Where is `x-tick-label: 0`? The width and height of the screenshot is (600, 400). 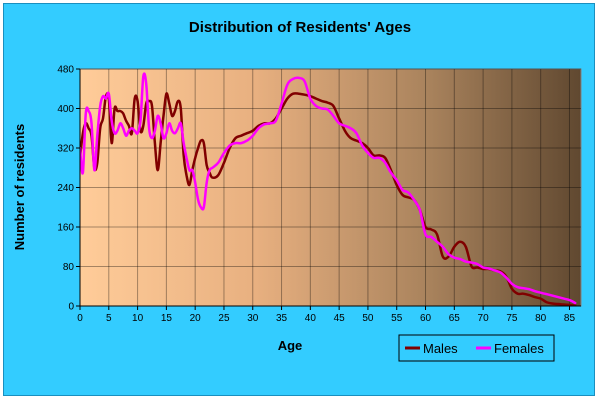
x-tick-label: 0 is located at coordinates (80, 318).